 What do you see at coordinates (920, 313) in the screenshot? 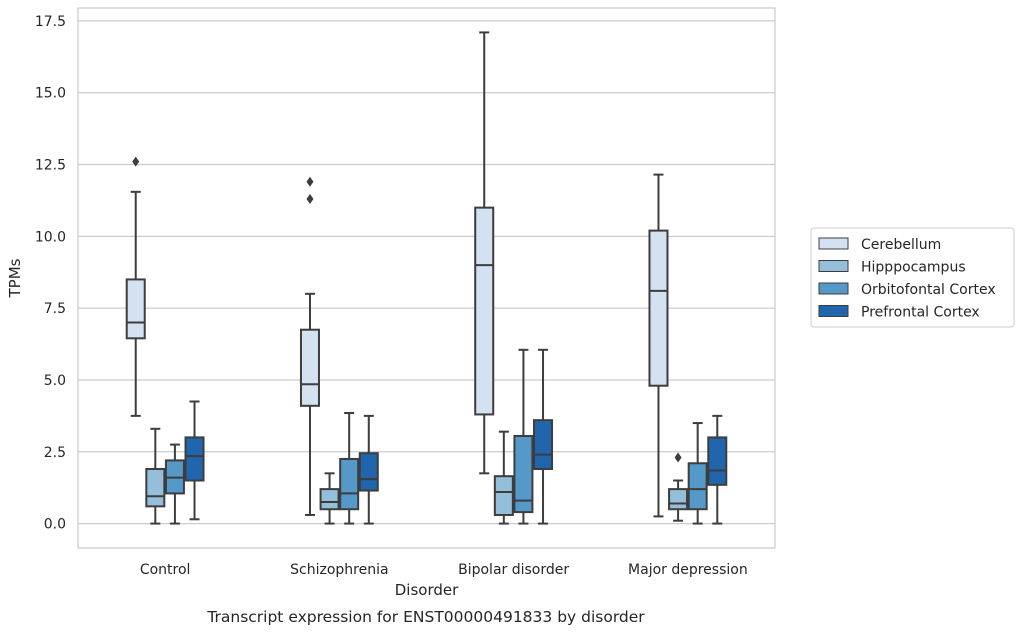
I see `legend-label: Prefrontal Cortex` at bounding box center [920, 313].